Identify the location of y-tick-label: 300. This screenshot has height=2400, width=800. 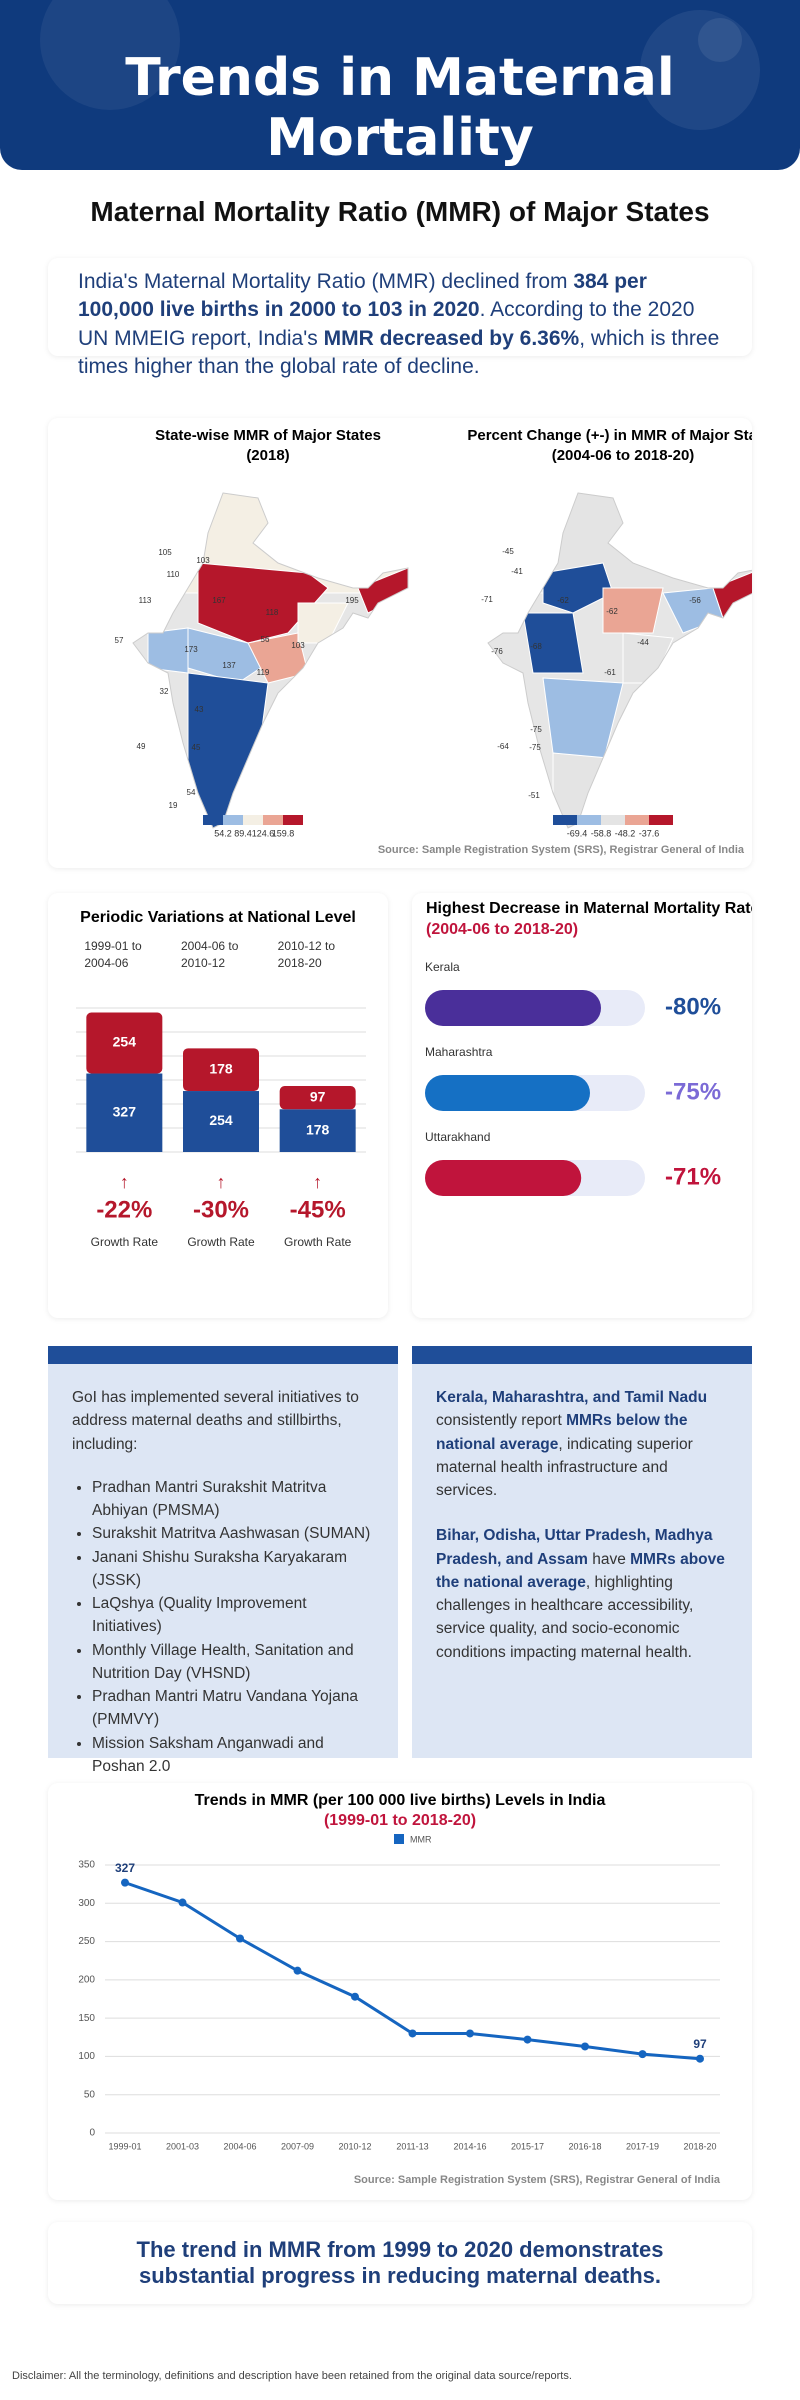
(86, 1903).